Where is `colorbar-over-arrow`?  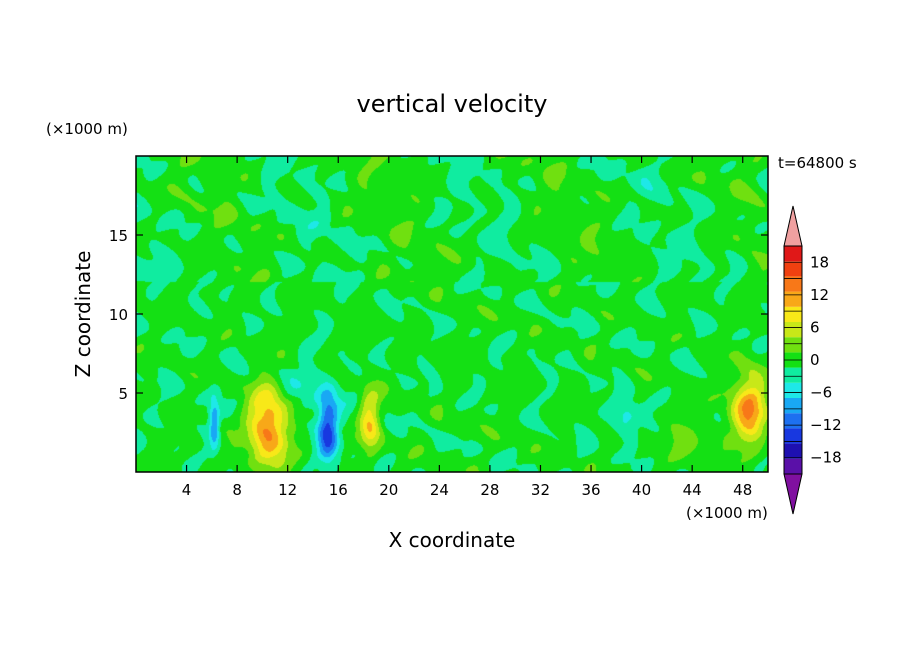 colorbar-over-arrow is located at coordinates (793, 226).